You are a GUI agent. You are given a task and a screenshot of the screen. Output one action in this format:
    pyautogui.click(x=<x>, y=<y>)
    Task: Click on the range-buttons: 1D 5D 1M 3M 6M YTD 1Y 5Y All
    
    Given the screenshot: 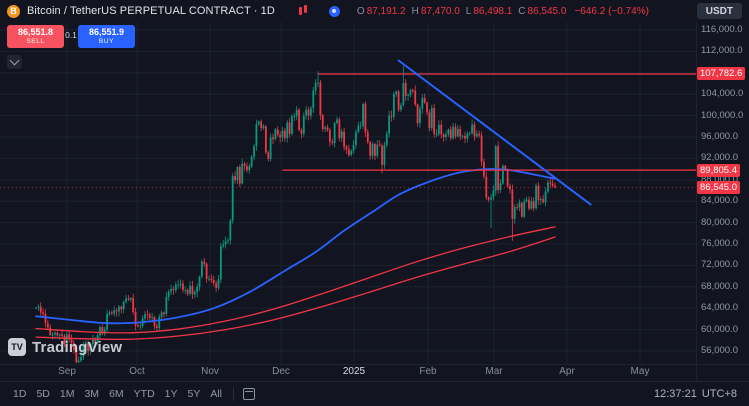 What is the action you would take?
    pyautogui.click(x=117, y=394)
    